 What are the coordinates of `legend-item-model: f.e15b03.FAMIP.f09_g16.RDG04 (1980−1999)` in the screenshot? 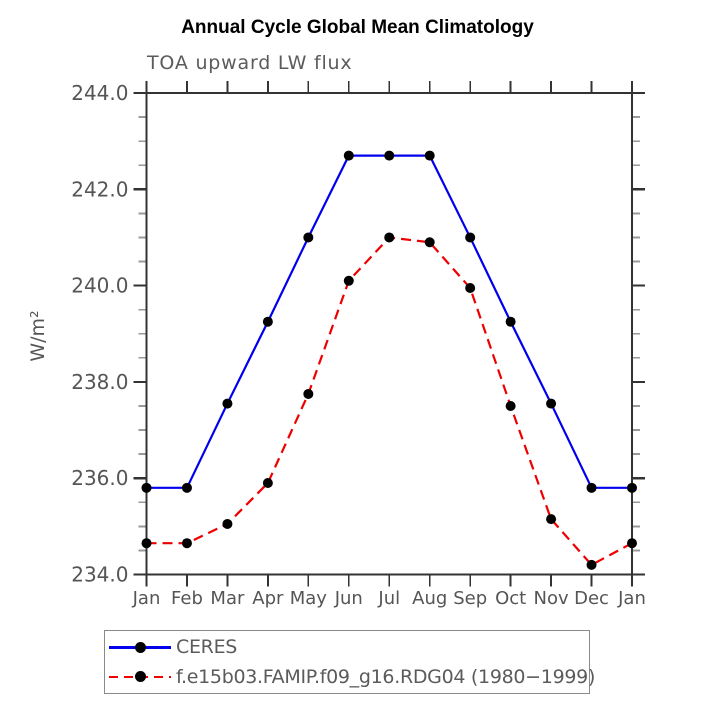 It's located at (352, 676).